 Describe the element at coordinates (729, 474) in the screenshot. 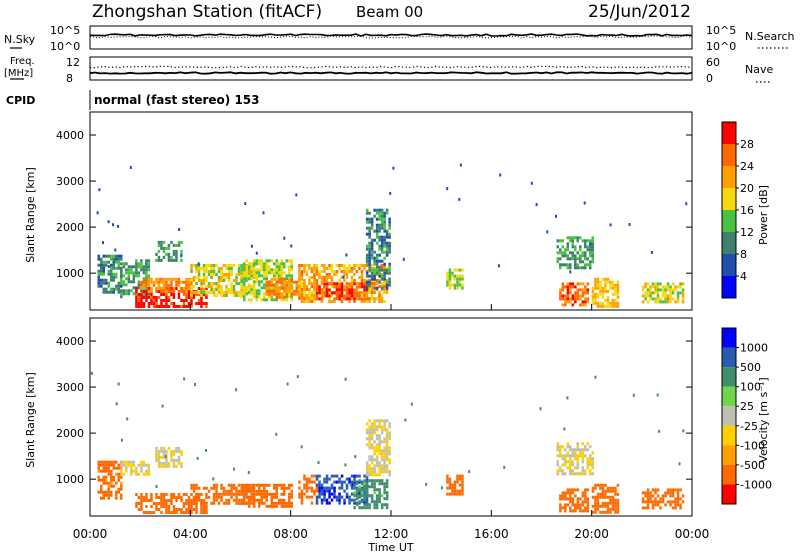

I see `colorbar-segment` at that location.